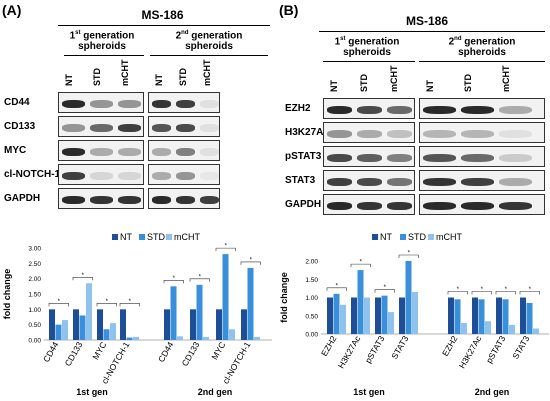  What do you see at coordinates (15, 150) in the screenshot?
I see `protein-label-myc: MYC` at bounding box center [15, 150].